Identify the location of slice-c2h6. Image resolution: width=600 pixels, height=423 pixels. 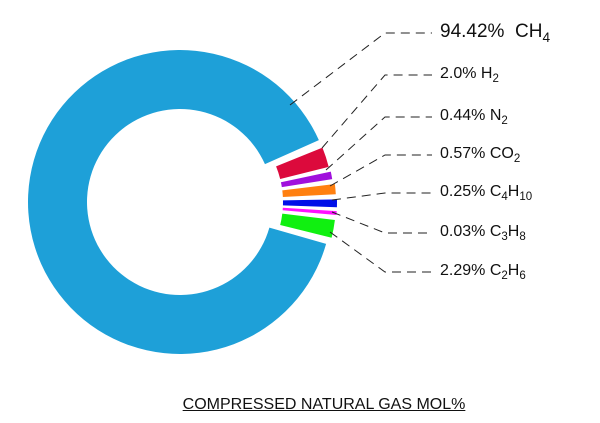
(307, 225).